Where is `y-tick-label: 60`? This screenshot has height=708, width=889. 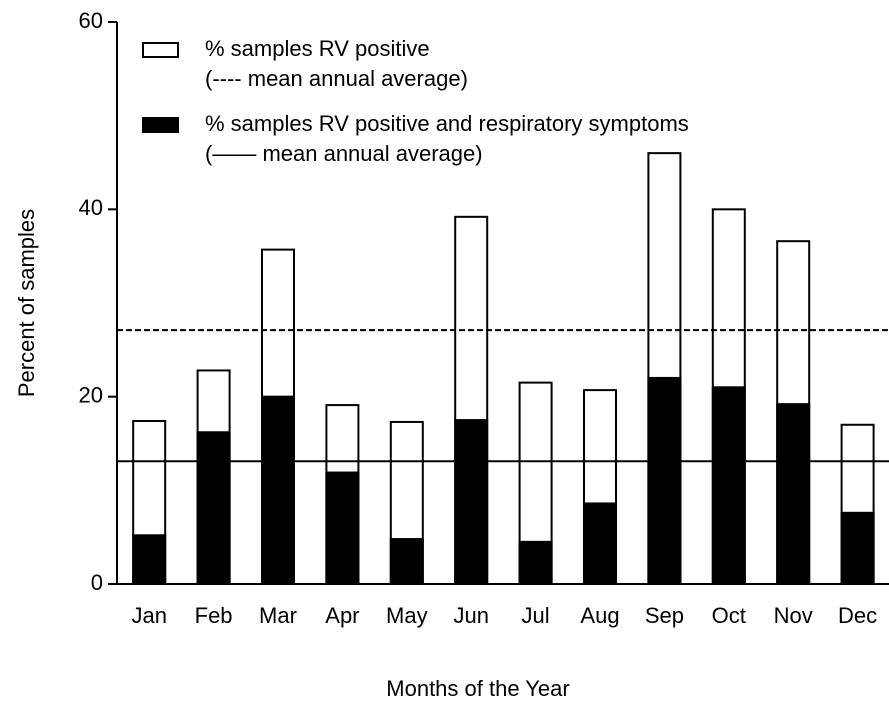
y-tick-label: 60 is located at coordinates (91, 20).